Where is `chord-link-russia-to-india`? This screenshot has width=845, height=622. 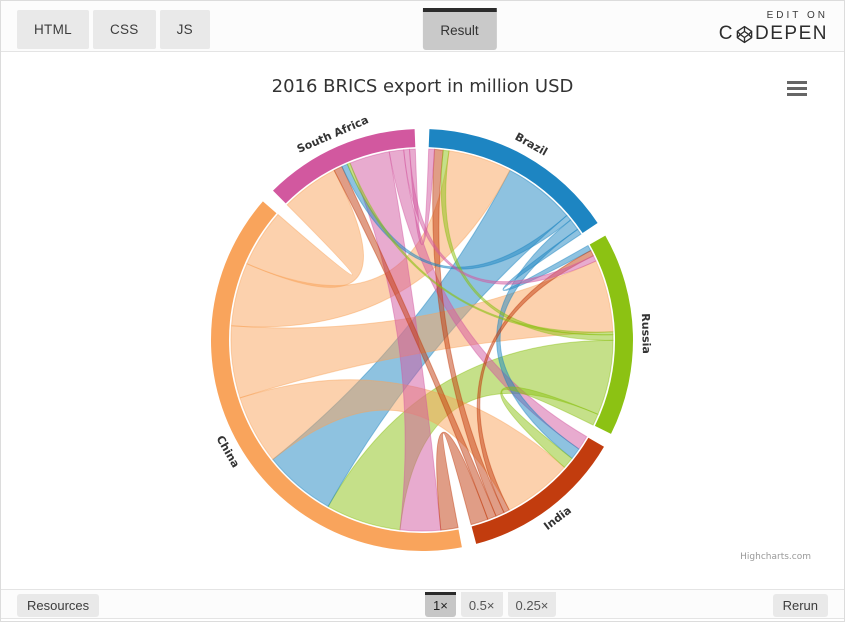
chord-link-russia-to-india is located at coordinates (549, 427).